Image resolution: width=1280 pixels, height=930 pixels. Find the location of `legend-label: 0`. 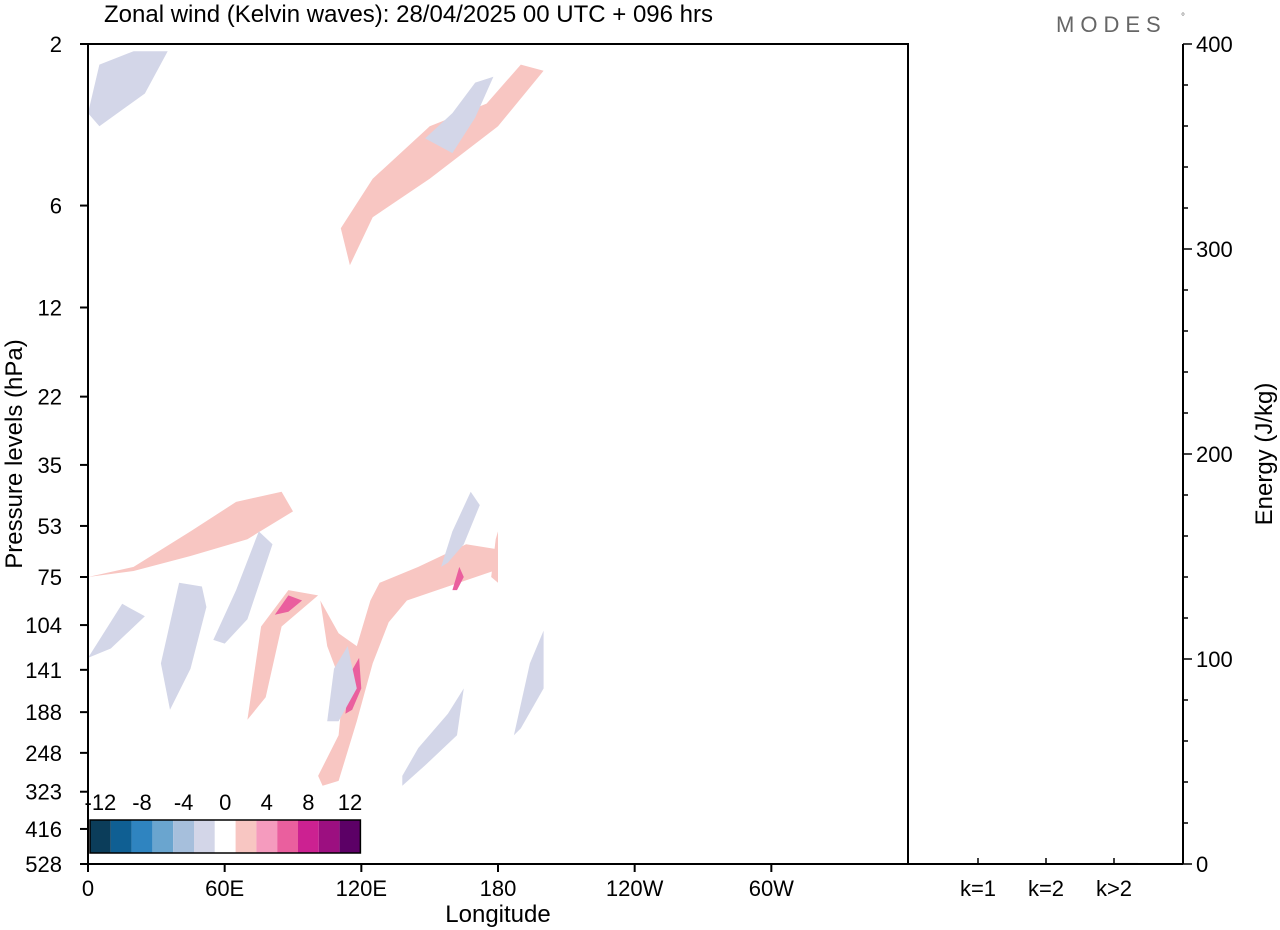

legend-label: 0 is located at coordinates (225, 802).